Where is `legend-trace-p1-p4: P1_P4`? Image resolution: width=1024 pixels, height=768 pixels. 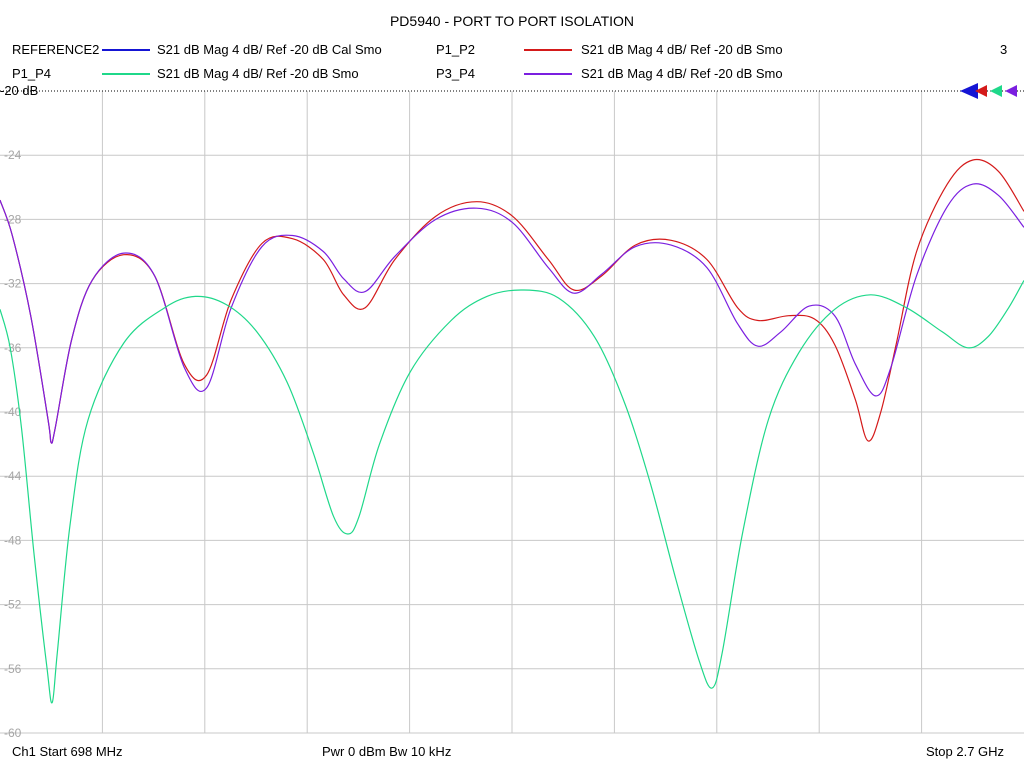
legend-trace-p1-p4: P1_P4 is located at coordinates (32, 73).